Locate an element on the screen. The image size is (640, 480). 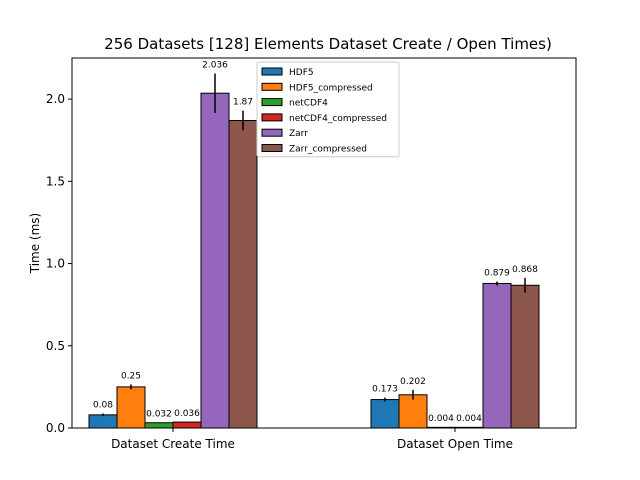
data-label: 0.032 is located at coordinates (159, 414).